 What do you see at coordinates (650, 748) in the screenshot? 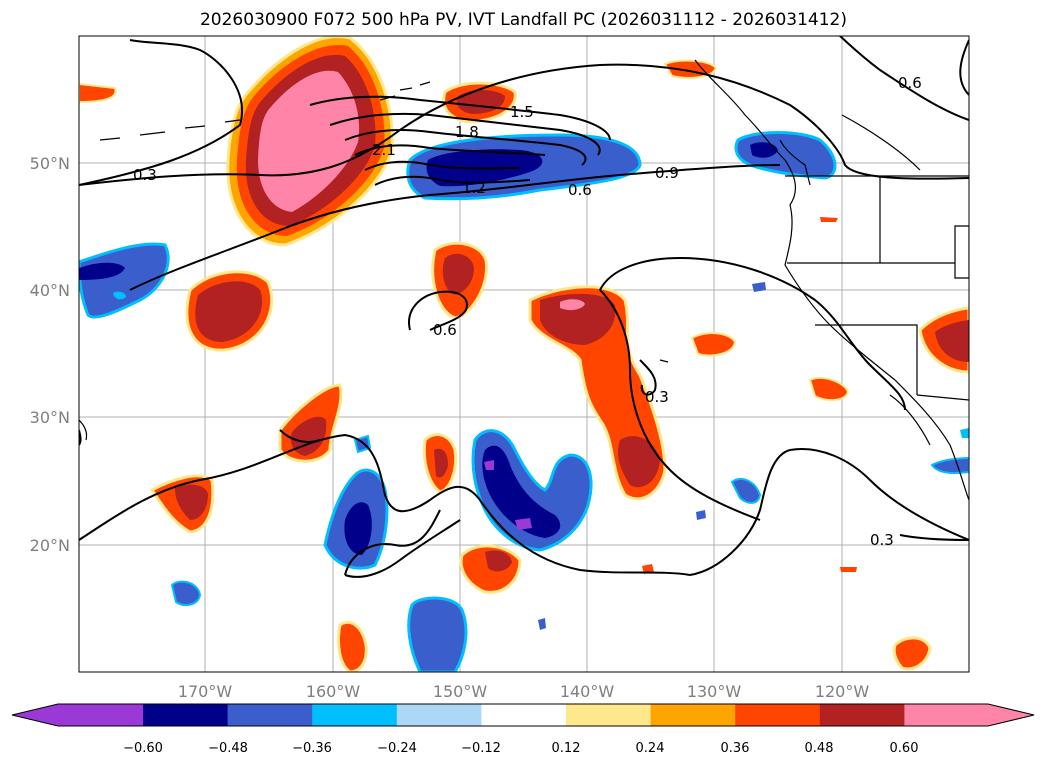
I see `colorbar-tick-label: 0.24` at bounding box center [650, 748].